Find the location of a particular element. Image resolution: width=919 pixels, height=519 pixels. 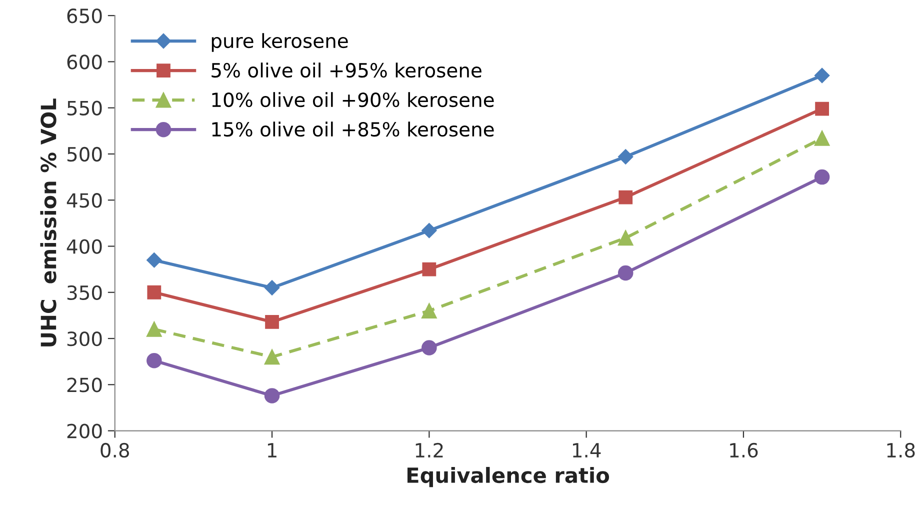

y-tick-label: 550 is located at coordinates (84, 108).